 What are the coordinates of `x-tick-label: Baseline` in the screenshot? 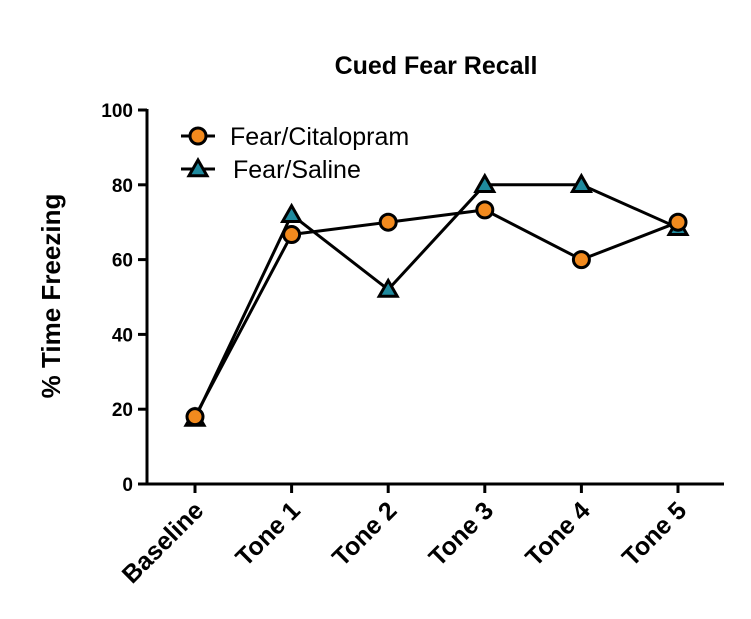 It's located at (163, 542).